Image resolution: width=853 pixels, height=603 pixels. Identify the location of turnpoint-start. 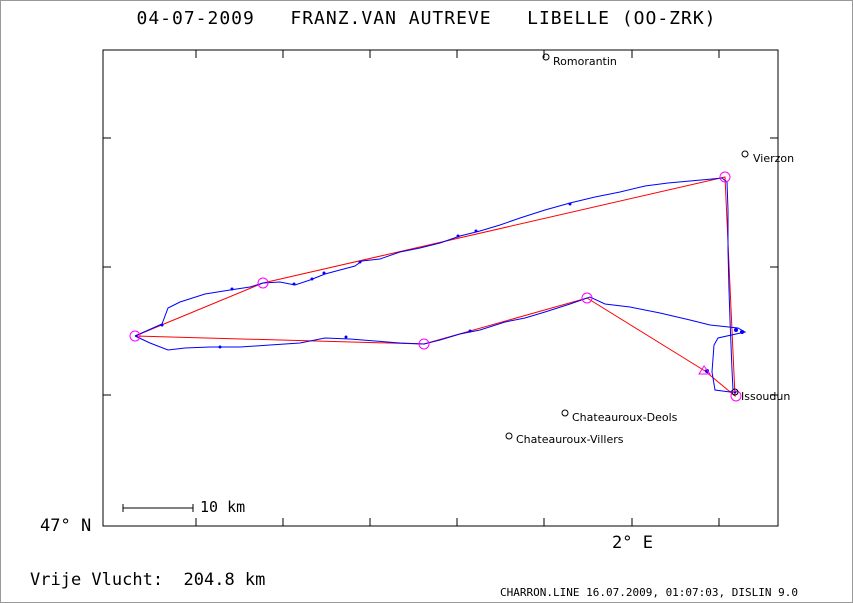
(135, 336).